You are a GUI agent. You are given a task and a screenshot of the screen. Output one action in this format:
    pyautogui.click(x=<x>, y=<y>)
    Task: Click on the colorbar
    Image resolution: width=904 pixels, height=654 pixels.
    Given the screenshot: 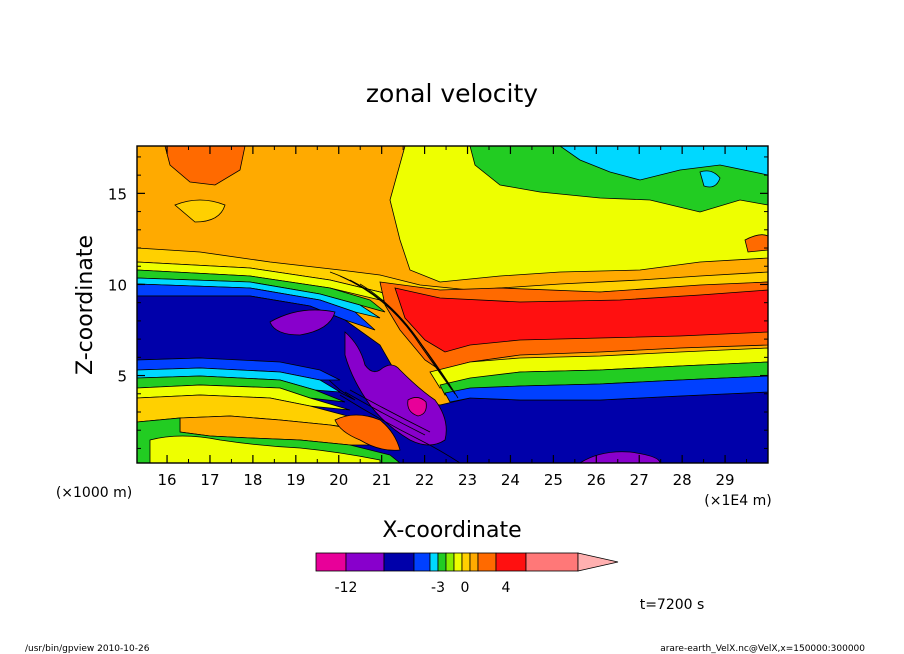 What is the action you would take?
    pyautogui.click(x=467, y=562)
    